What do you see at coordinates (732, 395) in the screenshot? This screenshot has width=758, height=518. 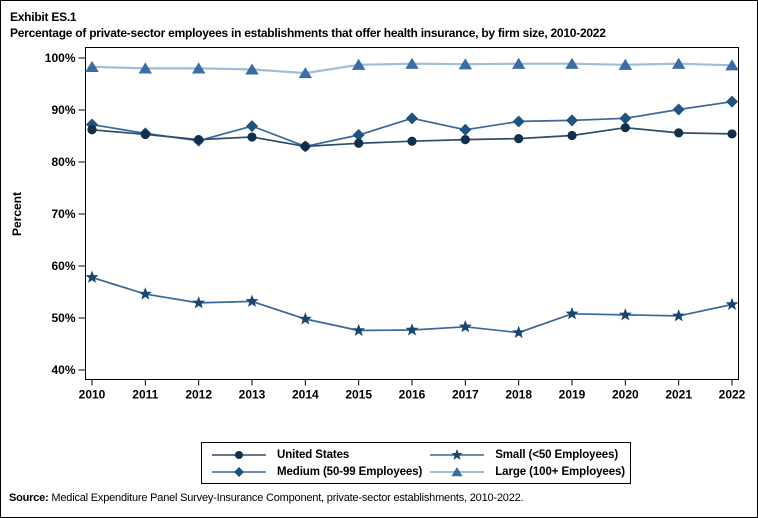 I see `svg-text: 2022` at bounding box center [732, 395].